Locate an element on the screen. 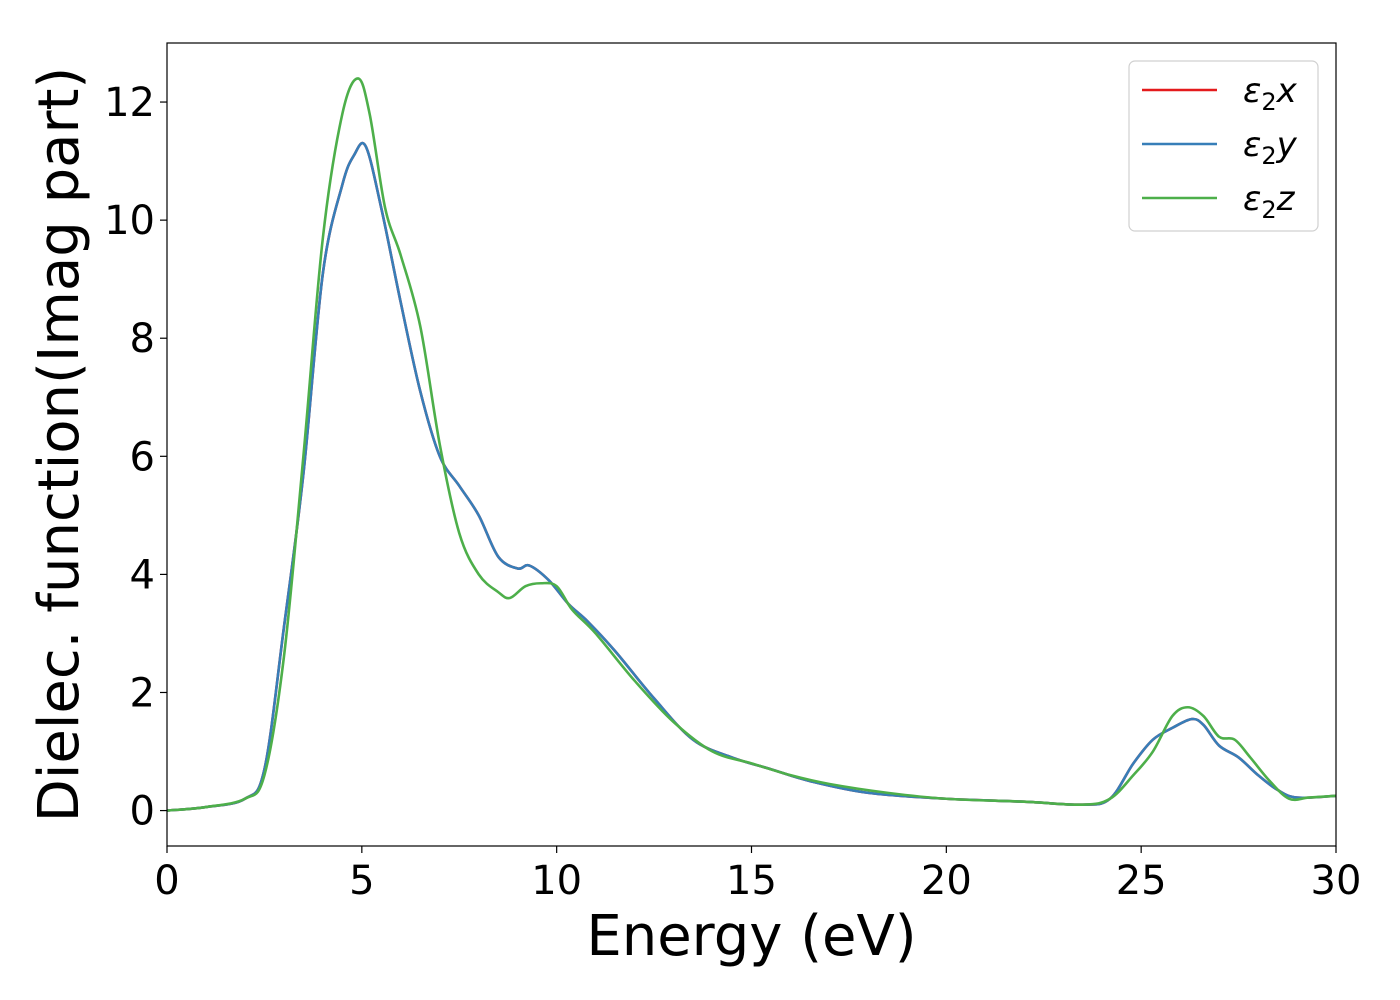 The image size is (1400, 1000). legend-box is located at coordinates (1223, 146).